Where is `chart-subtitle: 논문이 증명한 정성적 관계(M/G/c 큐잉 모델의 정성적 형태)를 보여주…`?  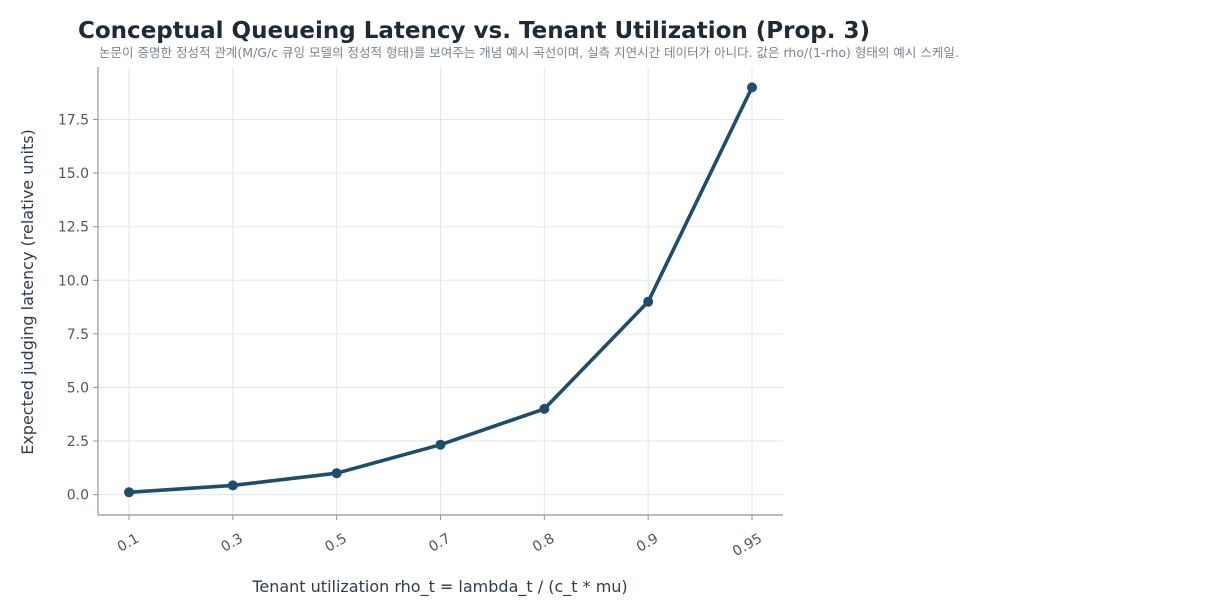 chart-subtitle: 논문이 증명한 정성적 관계(M/G/c 큐잉 모델의 정성적 형태)를 보여주… is located at coordinates (529, 52).